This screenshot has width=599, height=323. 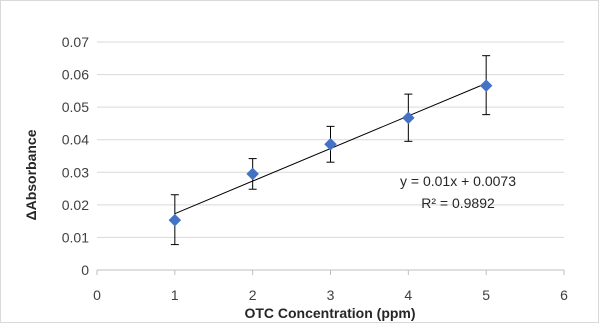 I want to click on y-tick-label: 0.04, so click(x=75, y=140).